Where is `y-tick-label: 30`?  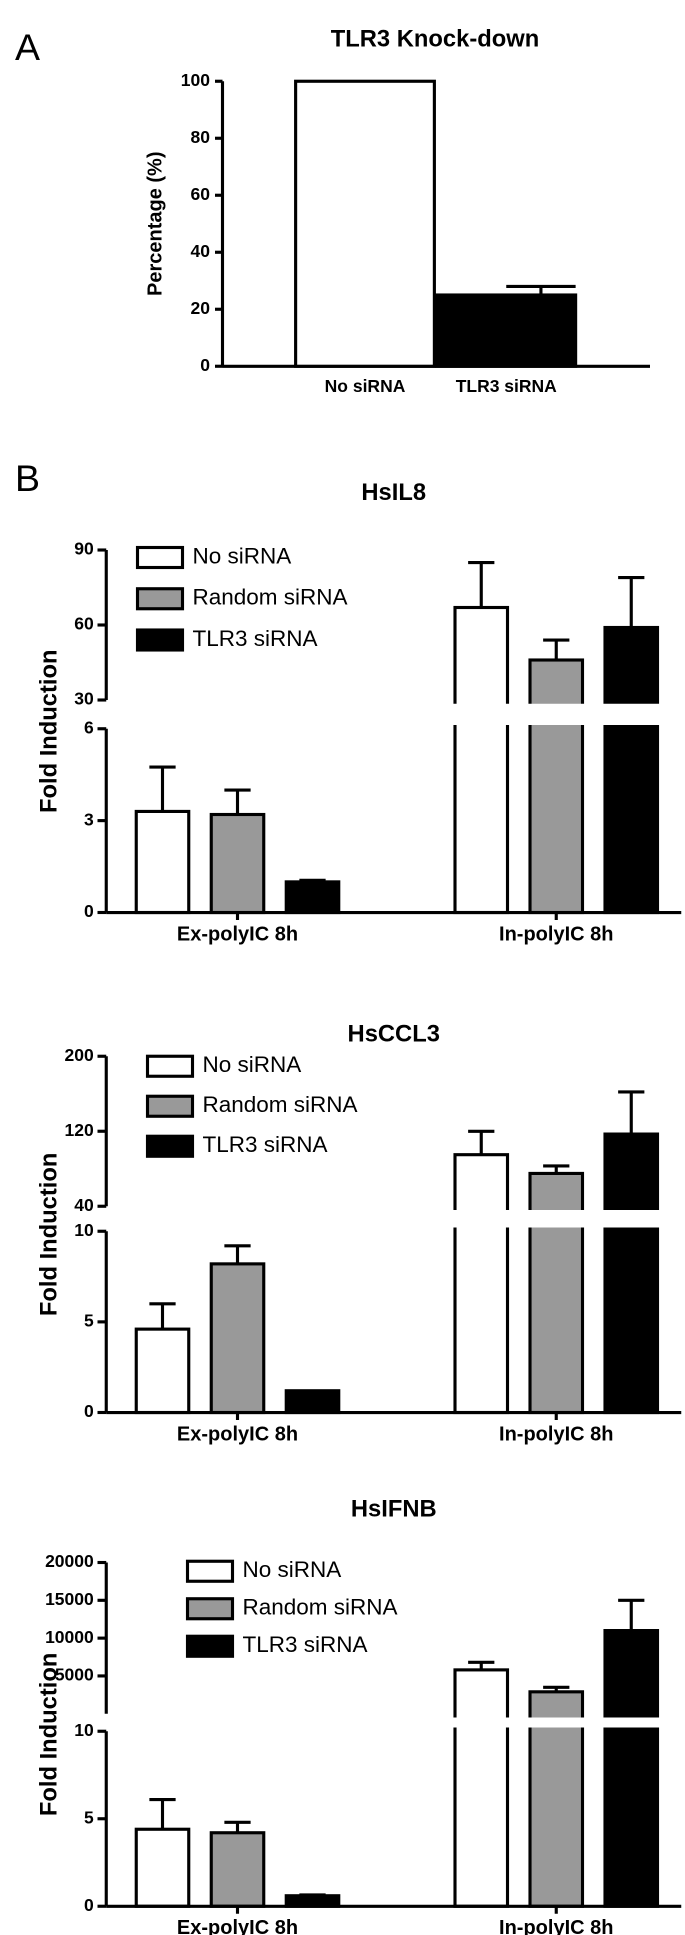 y-tick-label: 30 is located at coordinates (84, 699).